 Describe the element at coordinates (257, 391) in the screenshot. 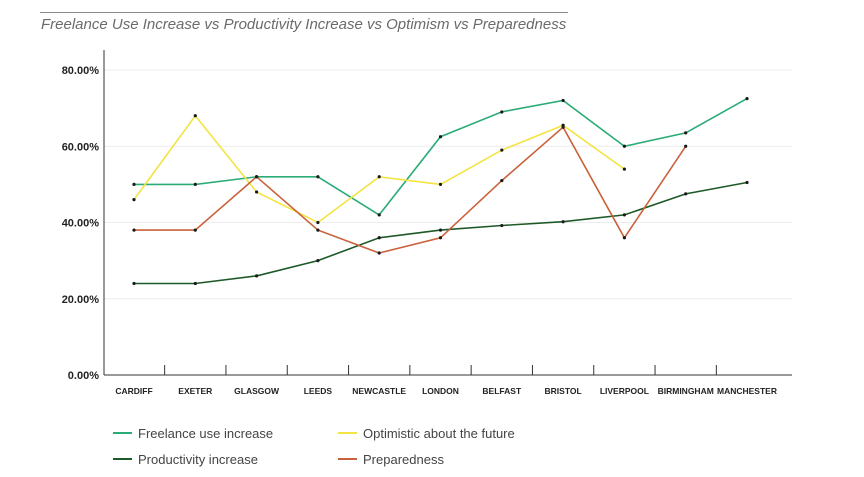

I see `x-tick-label-glasgow: GLASGOW` at that location.